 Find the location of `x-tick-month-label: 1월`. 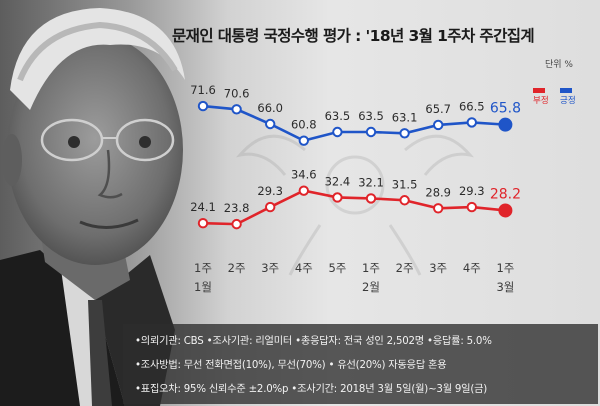

x-tick-month-label: 1월 is located at coordinates (203, 287).